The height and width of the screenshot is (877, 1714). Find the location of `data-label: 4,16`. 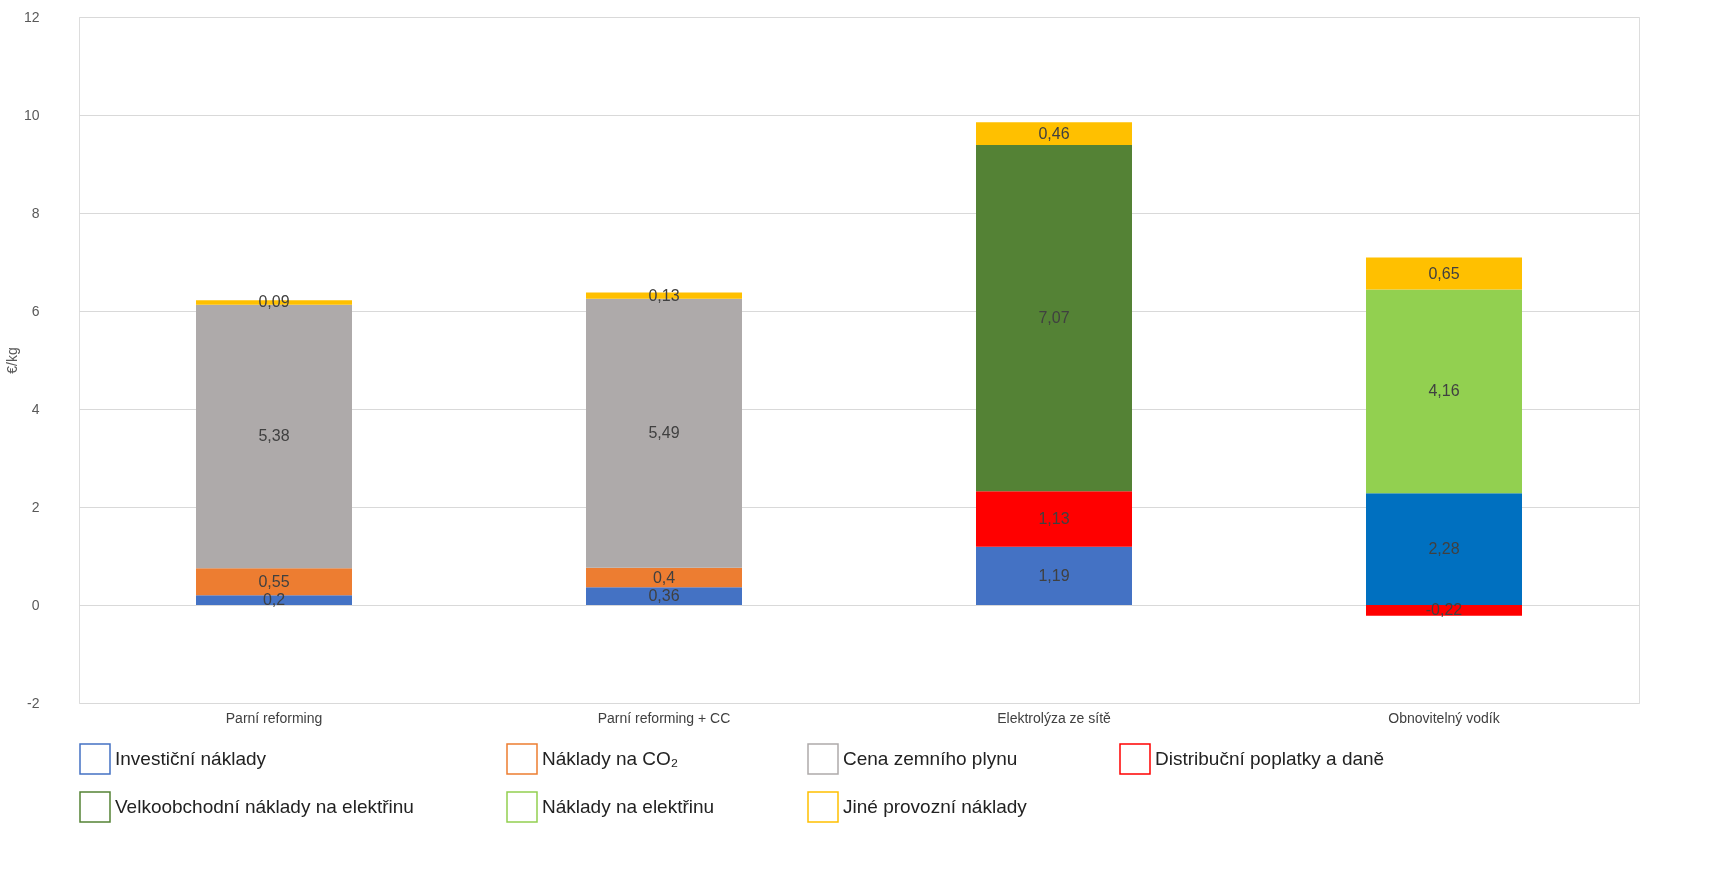

data-label: 4,16 is located at coordinates (1444, 391).